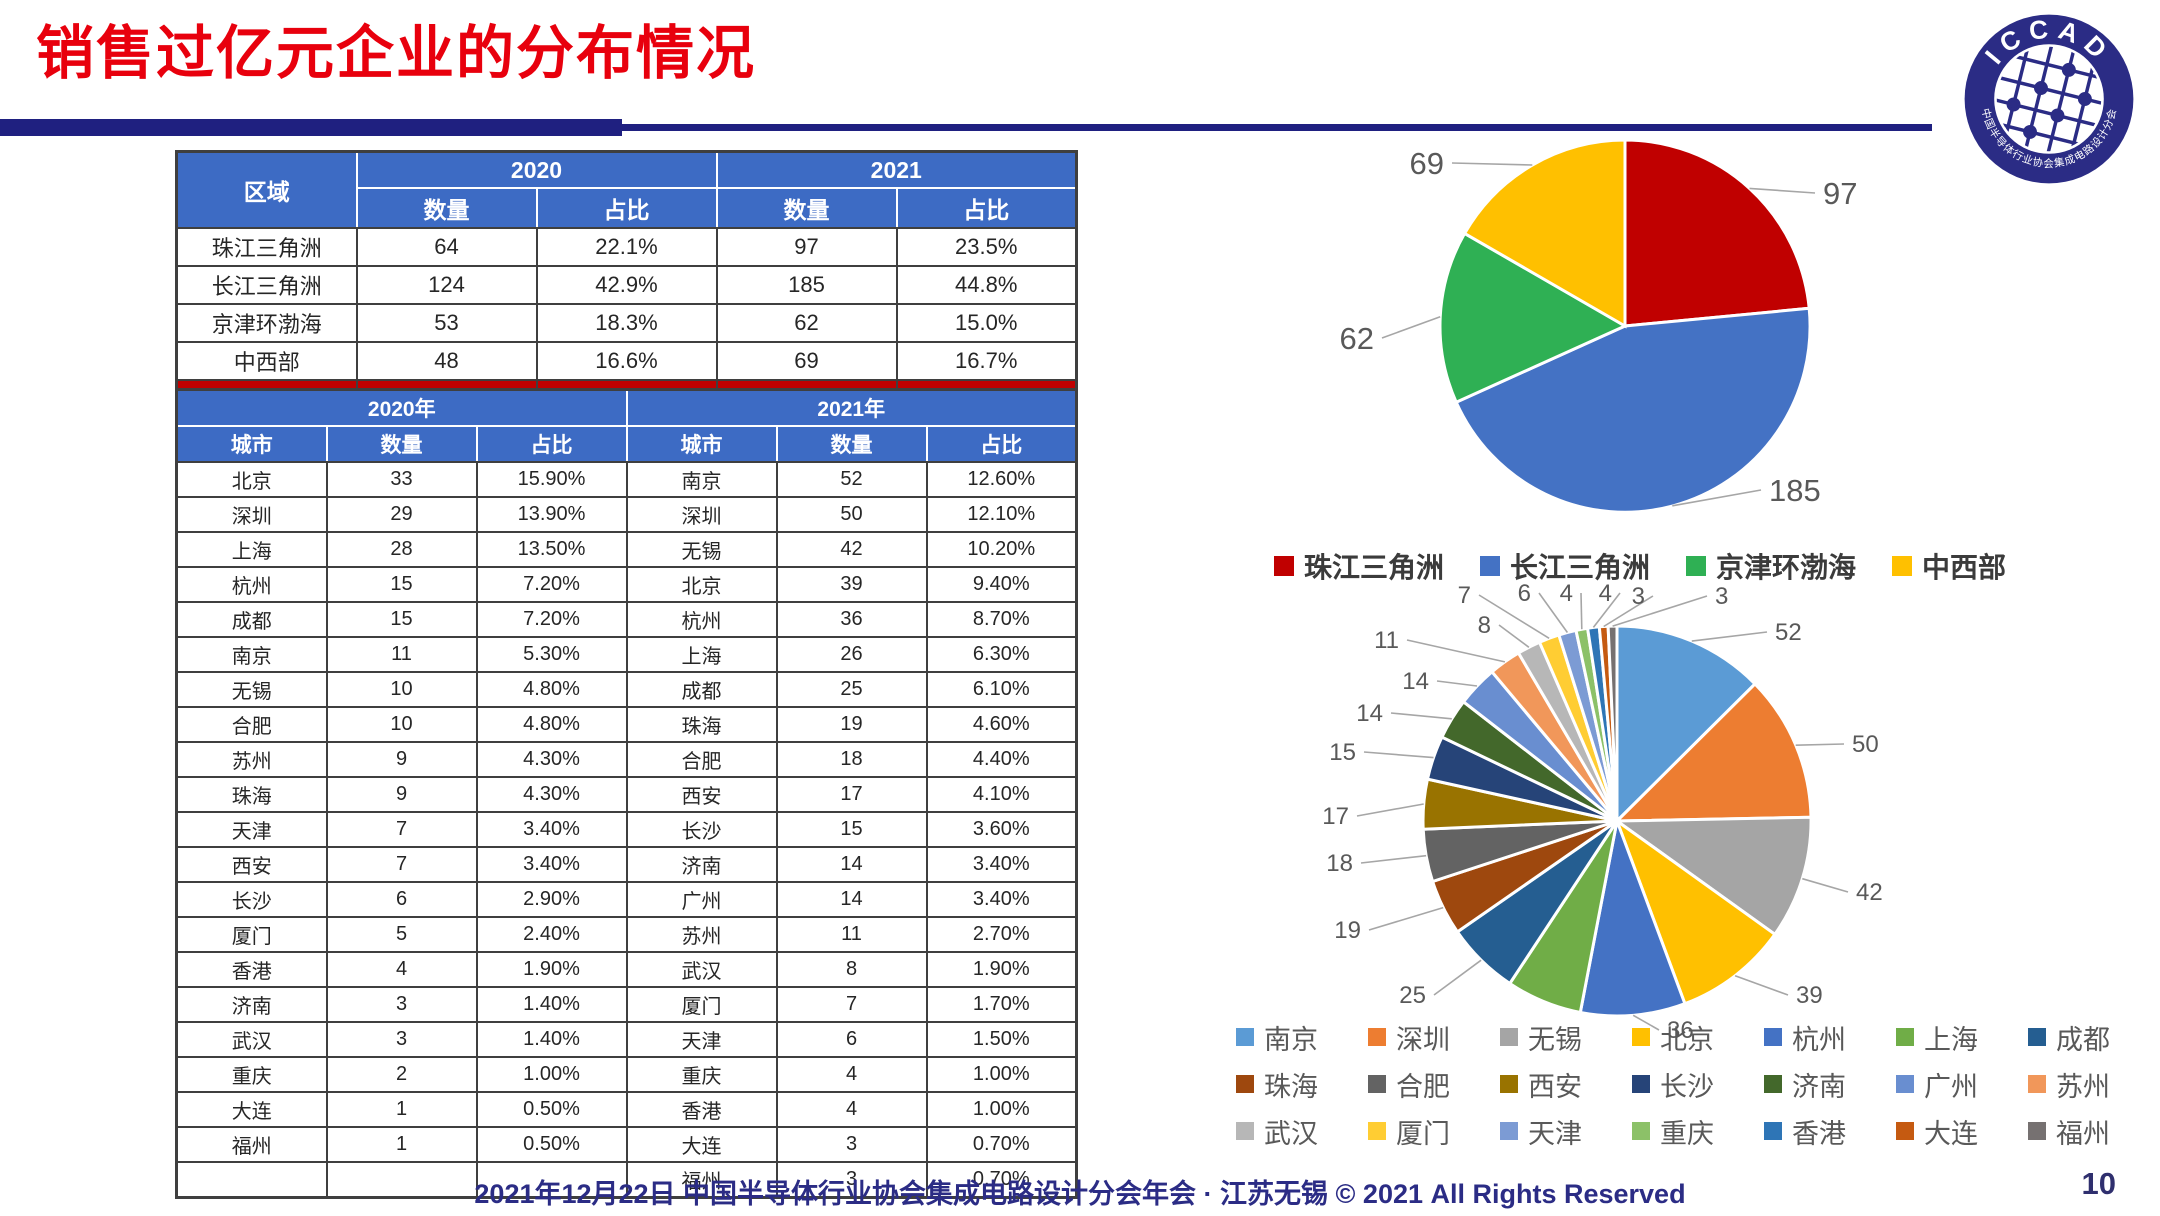 This screenshot has width=2160, height=1216. Describe the element at coordinates (626, 759) in the screenshot. I see `city-row: 苏州 9 4.30% 合肥 18 4.40%` at that location.